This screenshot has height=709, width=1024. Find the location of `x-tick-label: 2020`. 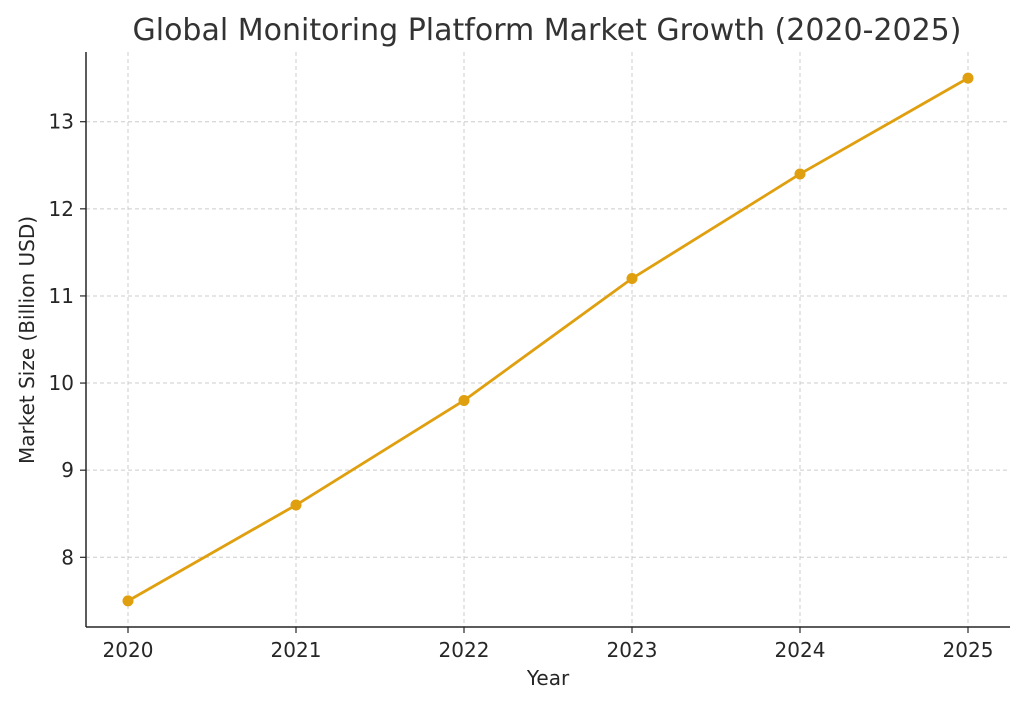

x-tick-label: 2020 is located at coordinates (128, 650).